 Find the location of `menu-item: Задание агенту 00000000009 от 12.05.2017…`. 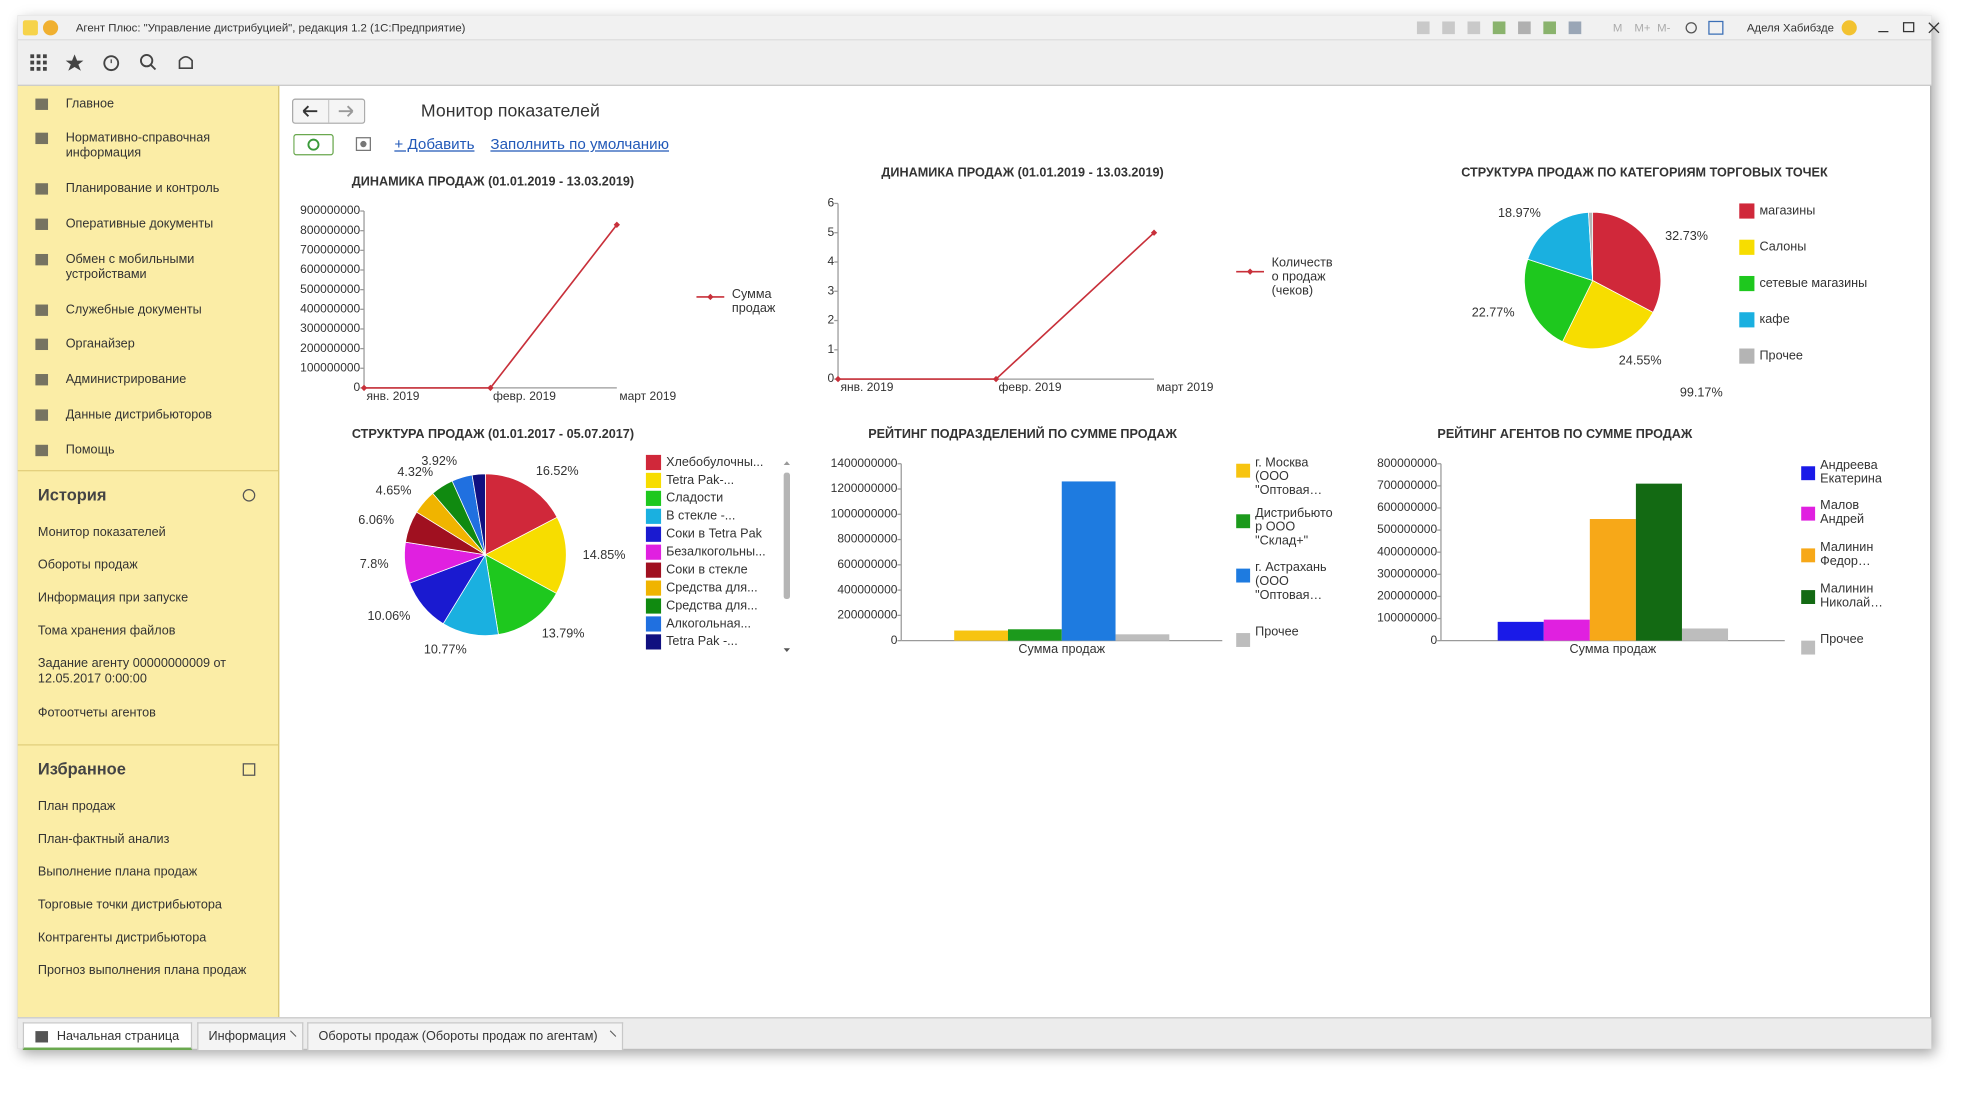

menu-item: Задание агенту 00000000009 от 12.05.2017… is located at coordinates (132, 672).